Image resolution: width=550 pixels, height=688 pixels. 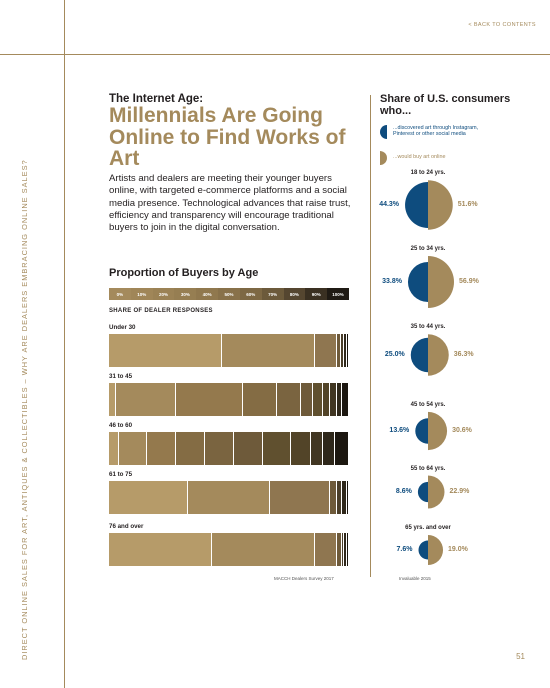 I want to click on pie-chart-source: Invaluable 2015, so click(x=415, y=578).